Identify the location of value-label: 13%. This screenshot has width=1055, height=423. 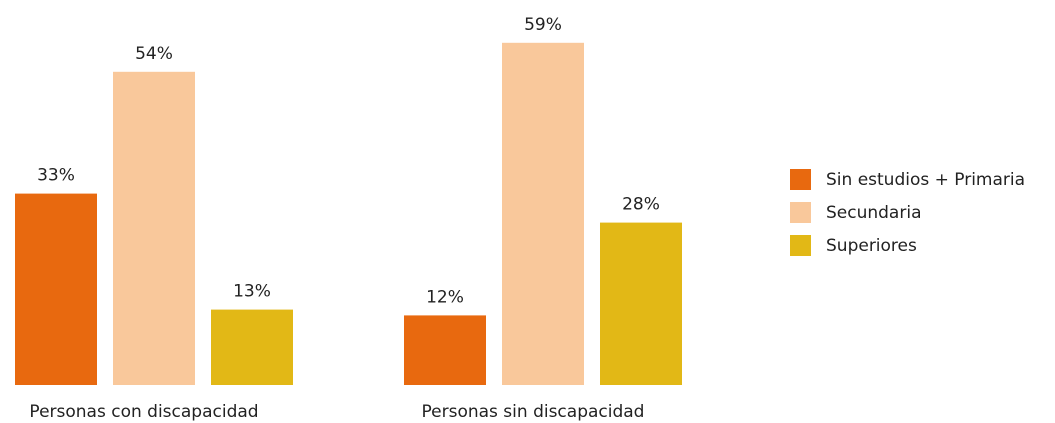
(252, 292).